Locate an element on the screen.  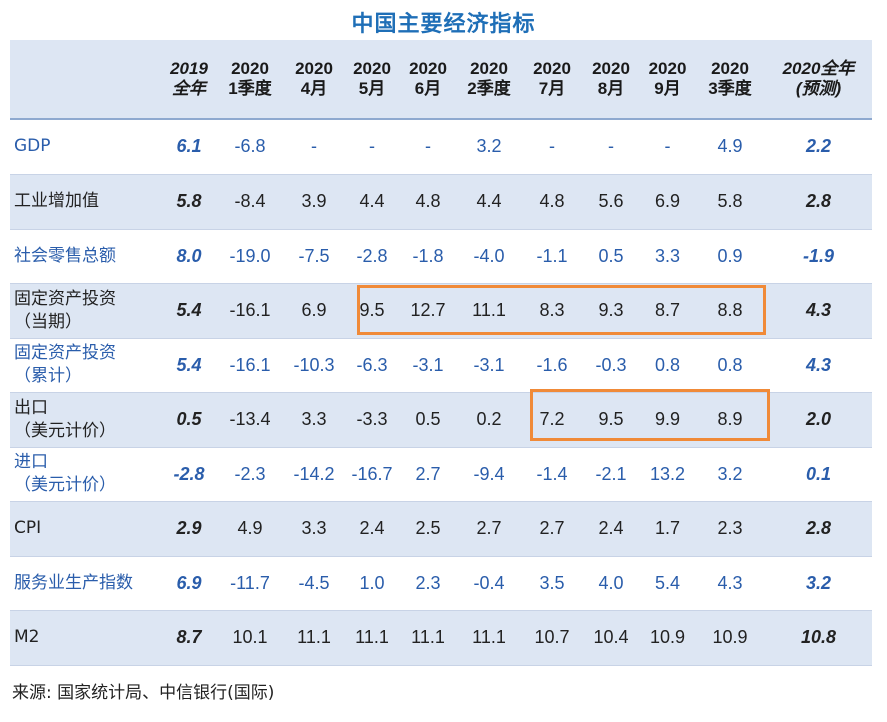
row-label: CPI is located at coordinates (86, 529).